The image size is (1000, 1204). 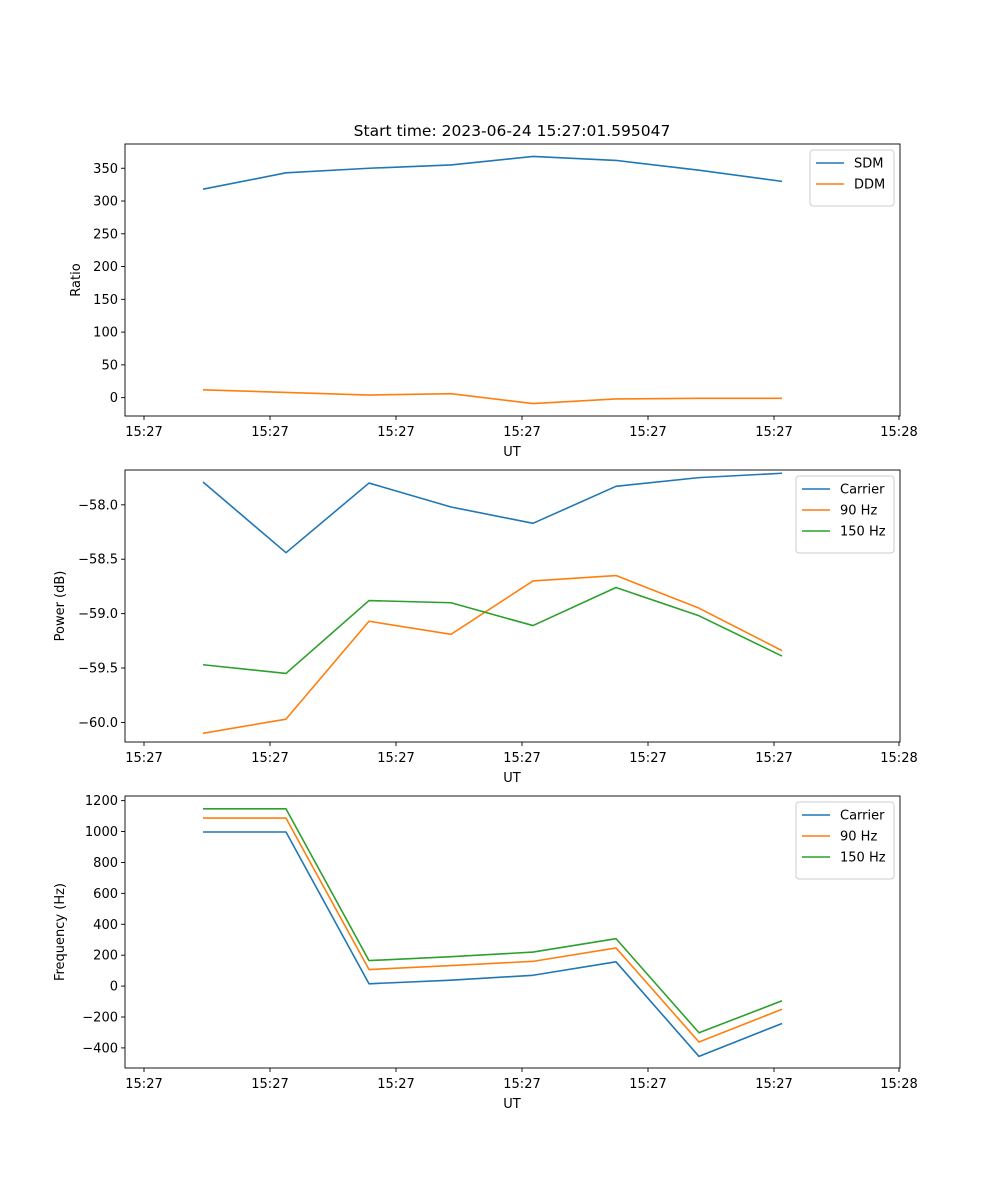 What do you see at coordinates (105, 300) in the screenshot?
I see `y-tick-label: 150` at bounding box center [105, 300].